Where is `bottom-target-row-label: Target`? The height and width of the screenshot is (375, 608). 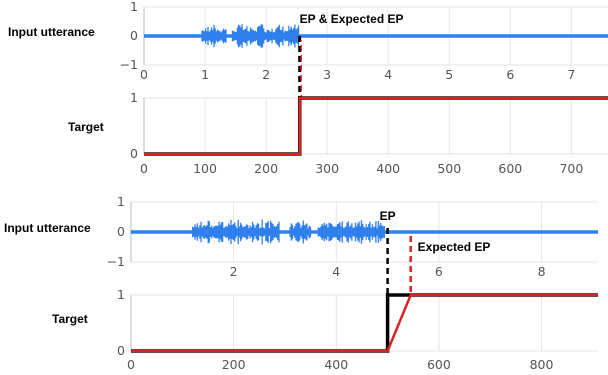 bottom-target-row-label: Target is located at coordinates (70, 319).